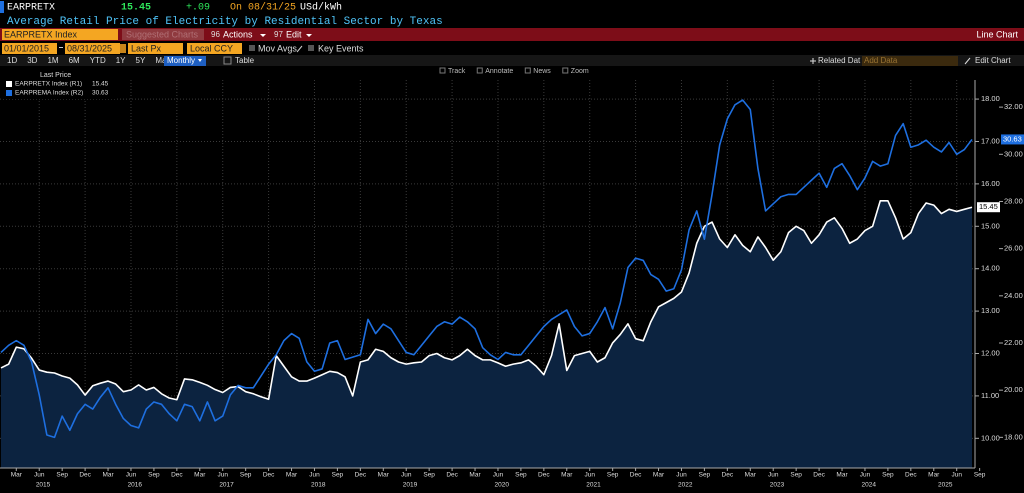 The width and height of the screenshot is (1024, 493). What do you see at coordinates (990, 140) in the screenshot?
I see `y-tick-label: 17.00` at bounding box center [990, 140].